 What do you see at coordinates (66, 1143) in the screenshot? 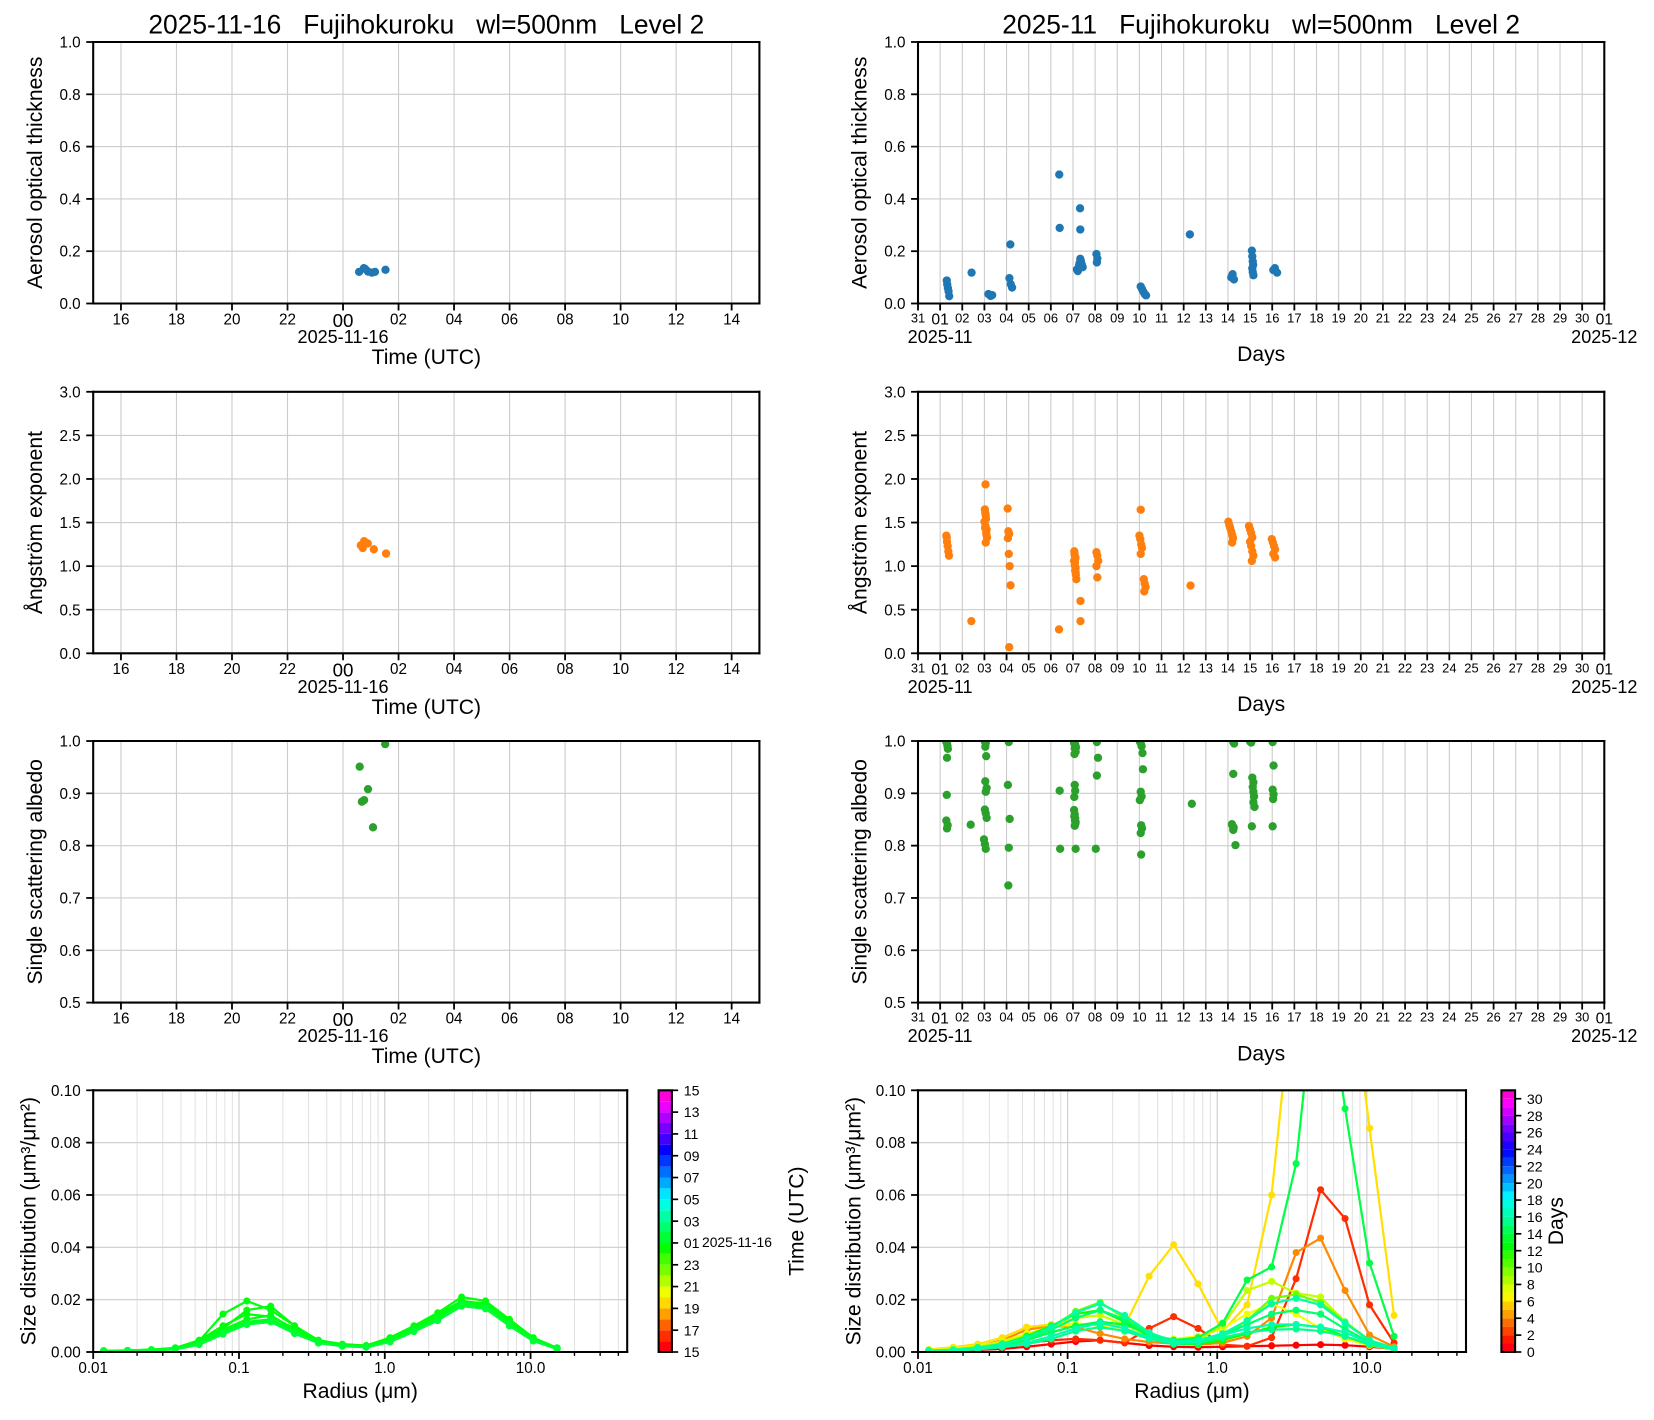
I see `svg-text: 0.08` at bounding box center [66, 1143].